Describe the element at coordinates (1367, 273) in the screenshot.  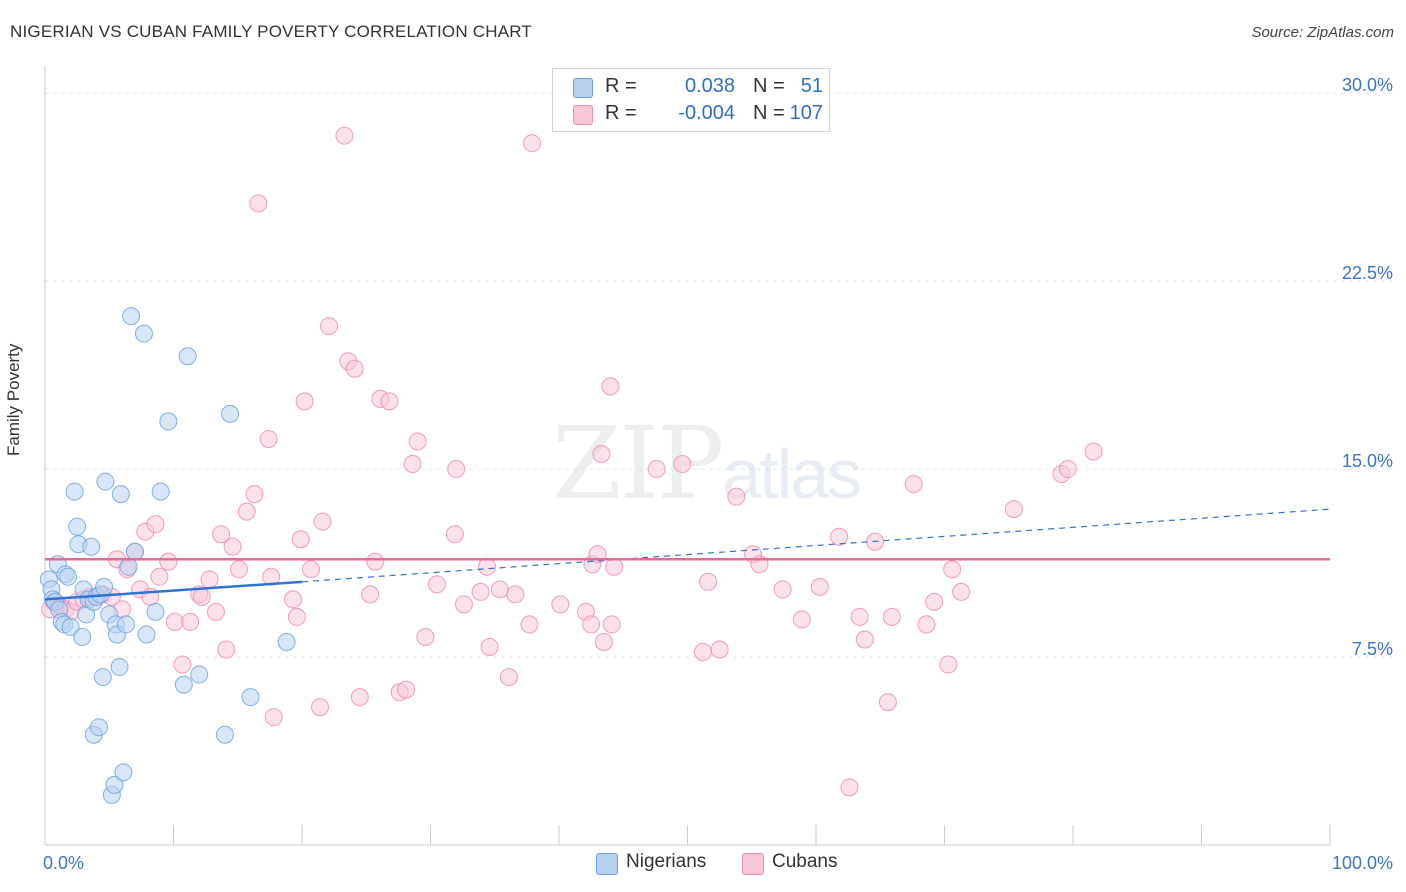
I see `y-tick-label: 22.5%` at that location.